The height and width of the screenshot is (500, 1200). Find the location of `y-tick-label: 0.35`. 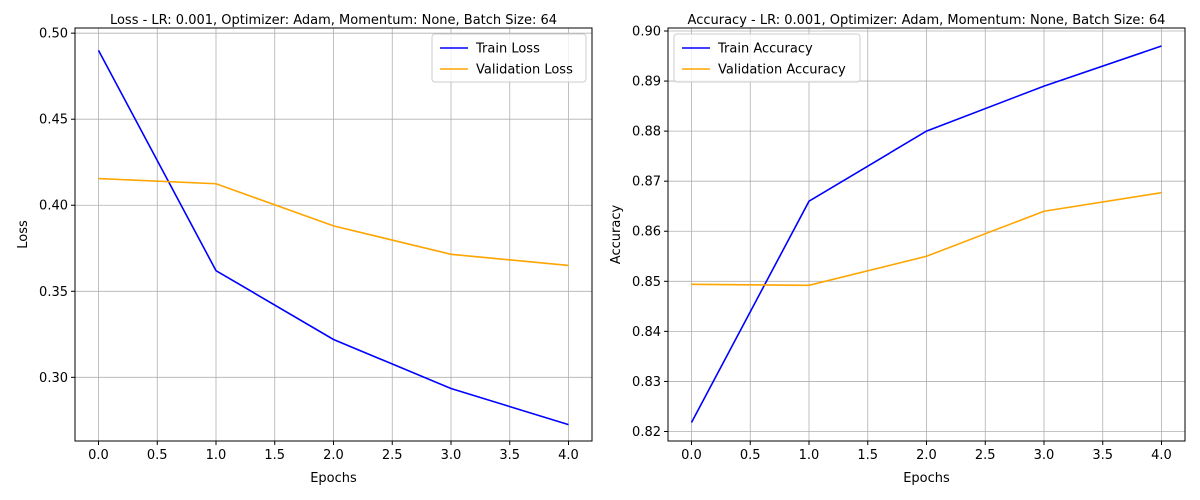

y-tick-label: 0.35 is located at coordinates (53, 292).